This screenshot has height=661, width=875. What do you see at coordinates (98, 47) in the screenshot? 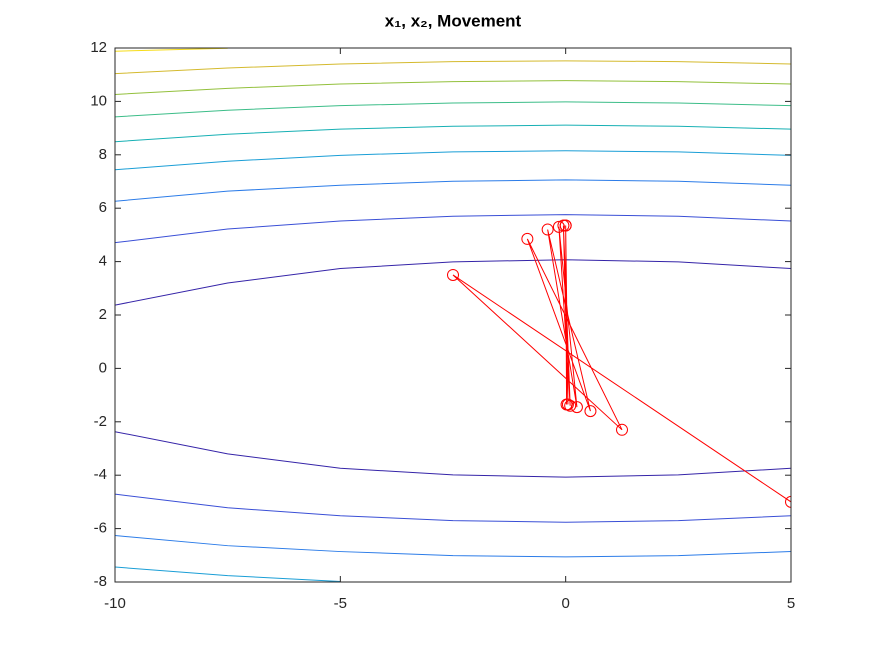
I see `y-tick-label: 12` at bounding box center [98, 47].